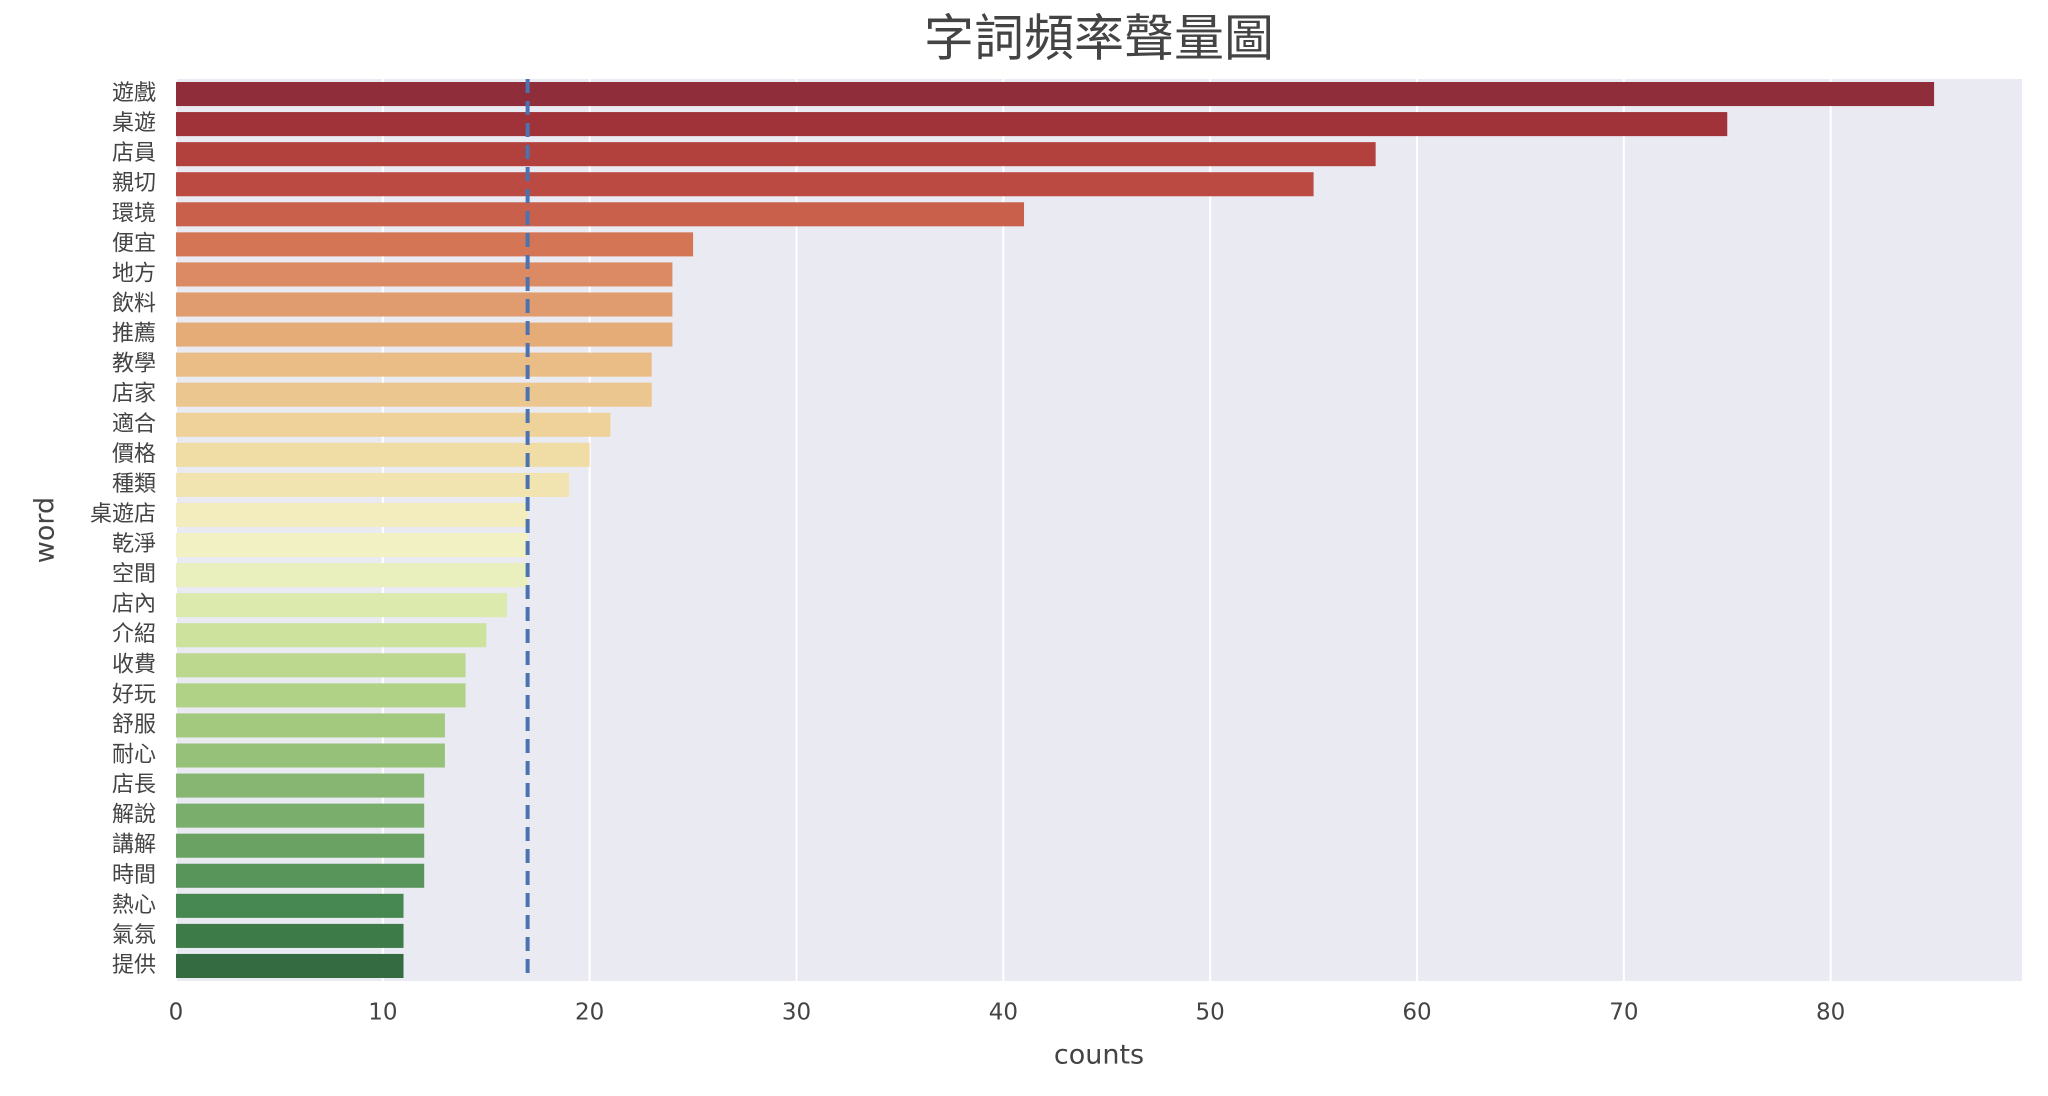 The width and height of the screenshot is (2048, 1096). Describe the element at coordinates (134, 273) in the screenshot. I see `y-tick-label: 地方` at that location.